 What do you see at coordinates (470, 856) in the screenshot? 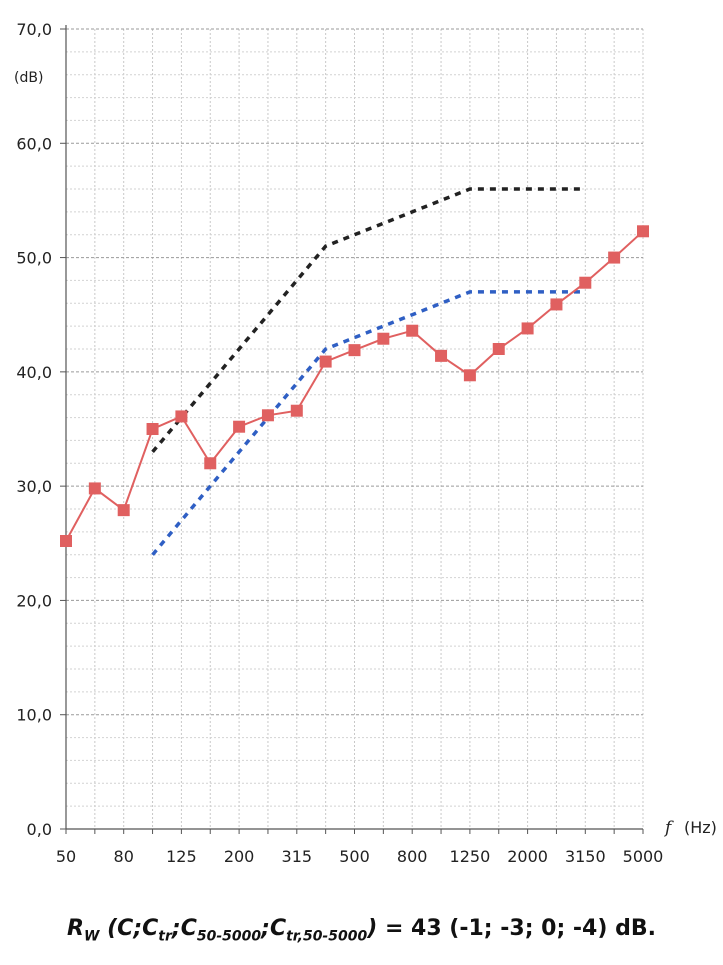
I see `x-tick-label: 1250` at bounding box center [470, 856].